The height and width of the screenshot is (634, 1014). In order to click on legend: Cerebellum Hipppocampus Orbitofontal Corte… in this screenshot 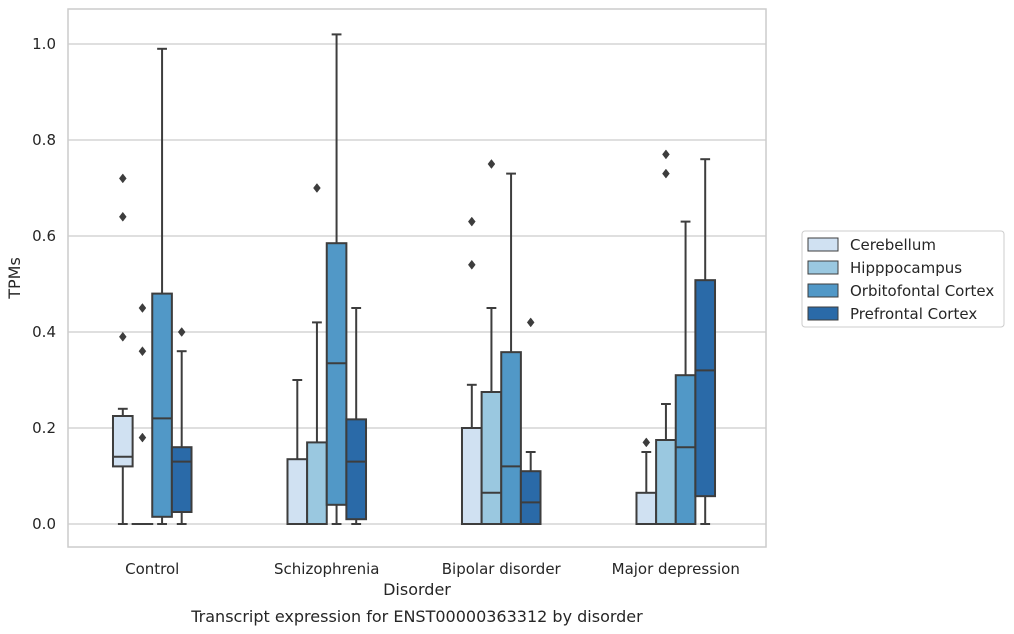, I will do `click(903, 279)`.